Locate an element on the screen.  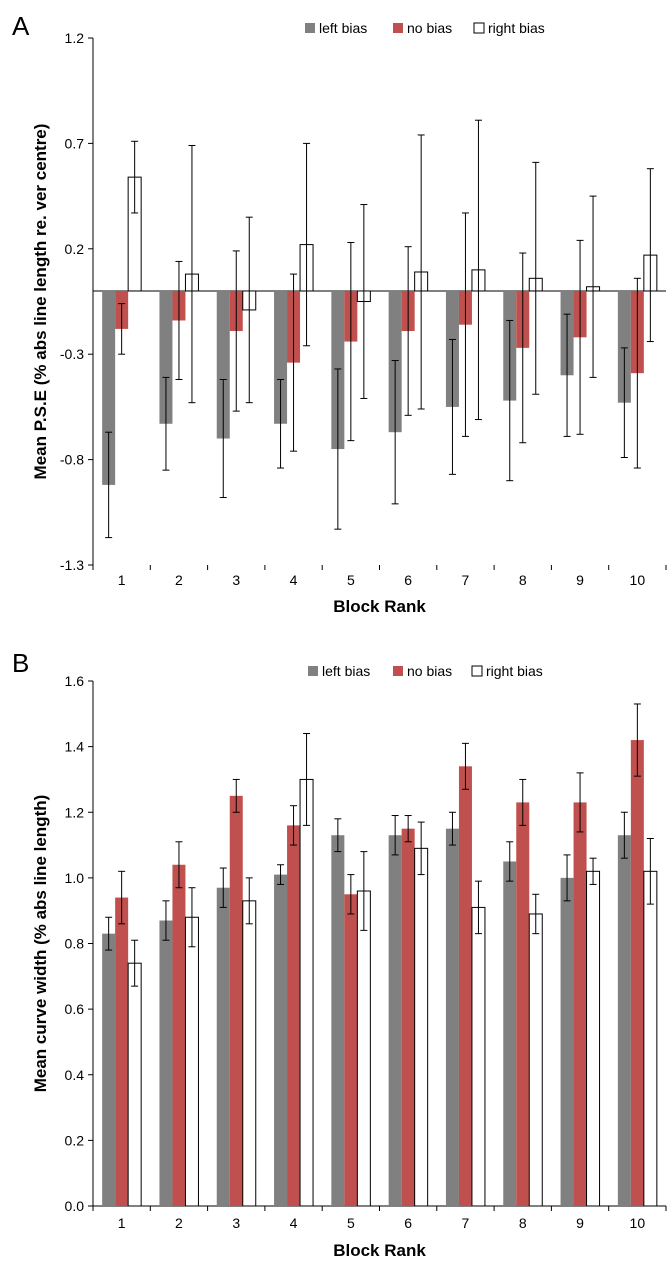
y-tick-label: 0.7 is located at coordinates (75, 143).